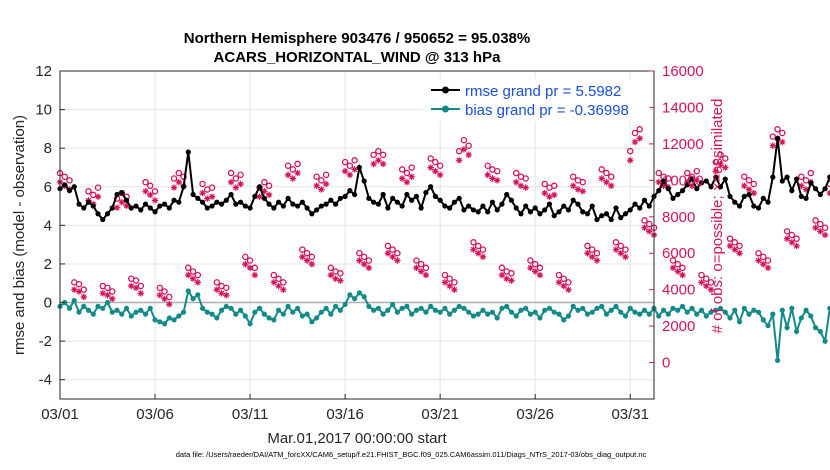  Describe the element at coordinates (678, 290) in the screenshot. I see `y-right-tick-label: 4000` at that location.